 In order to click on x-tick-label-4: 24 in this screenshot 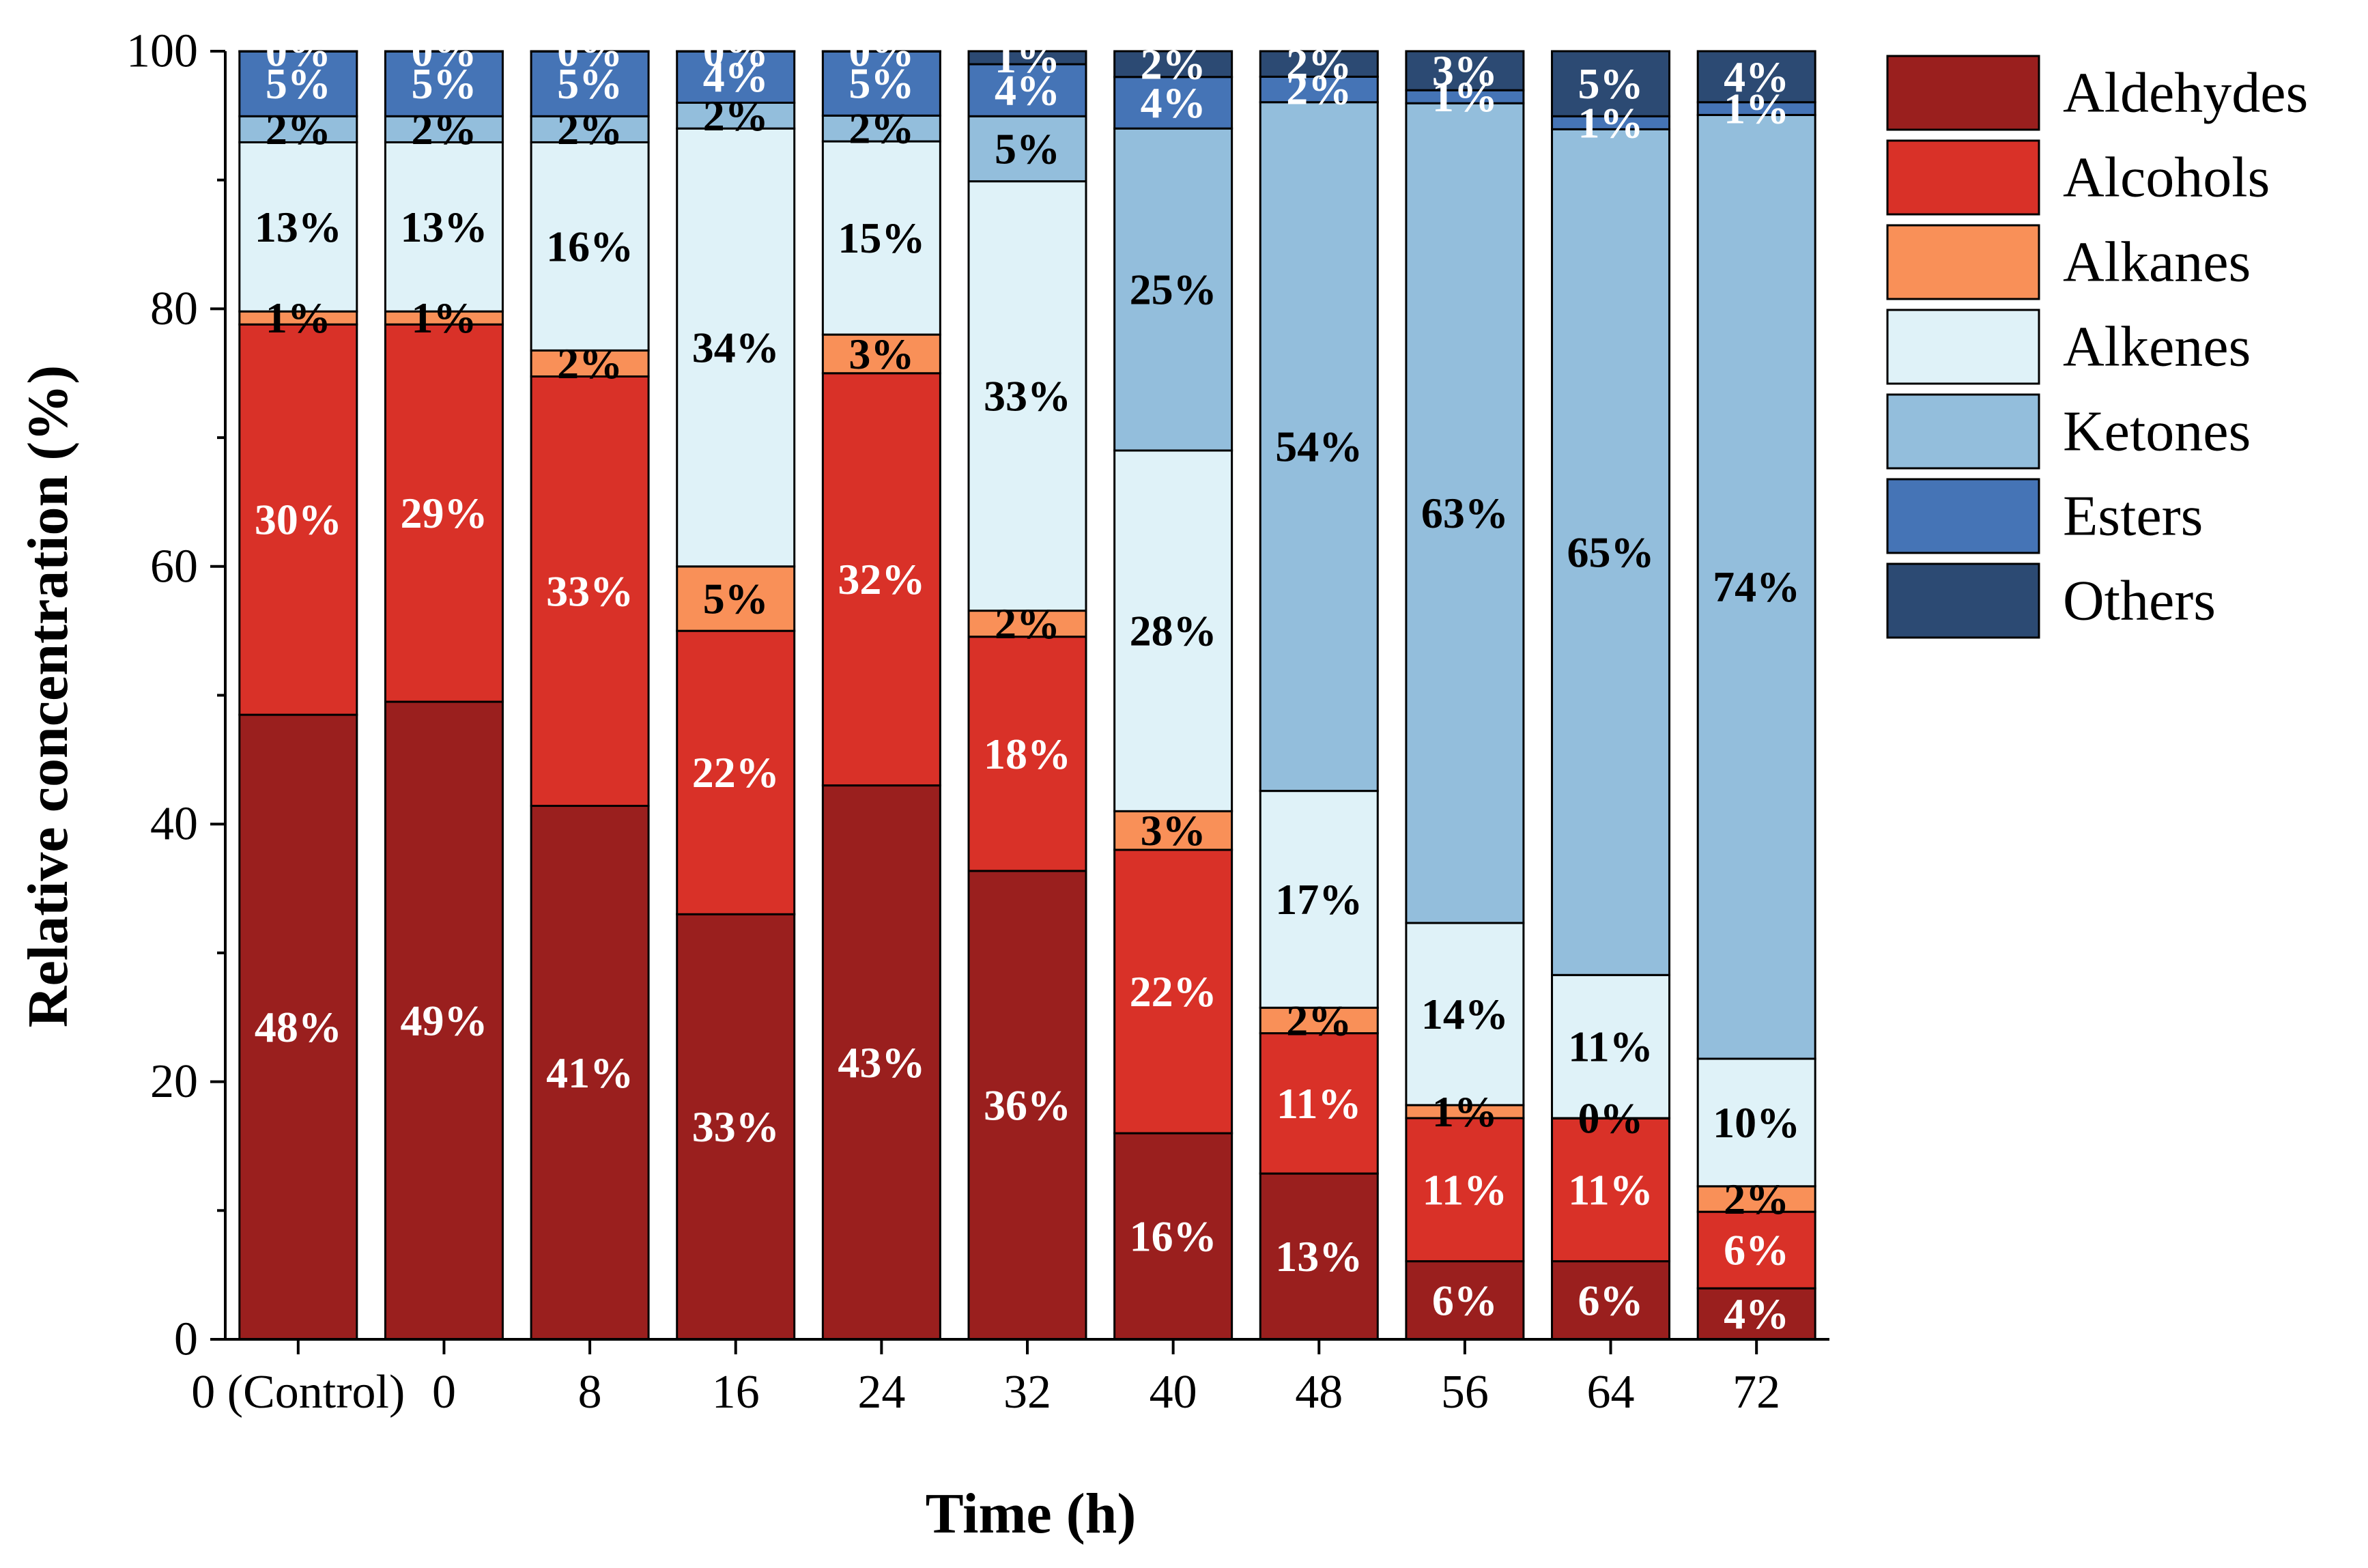, I will do `click(881, 1392)`.